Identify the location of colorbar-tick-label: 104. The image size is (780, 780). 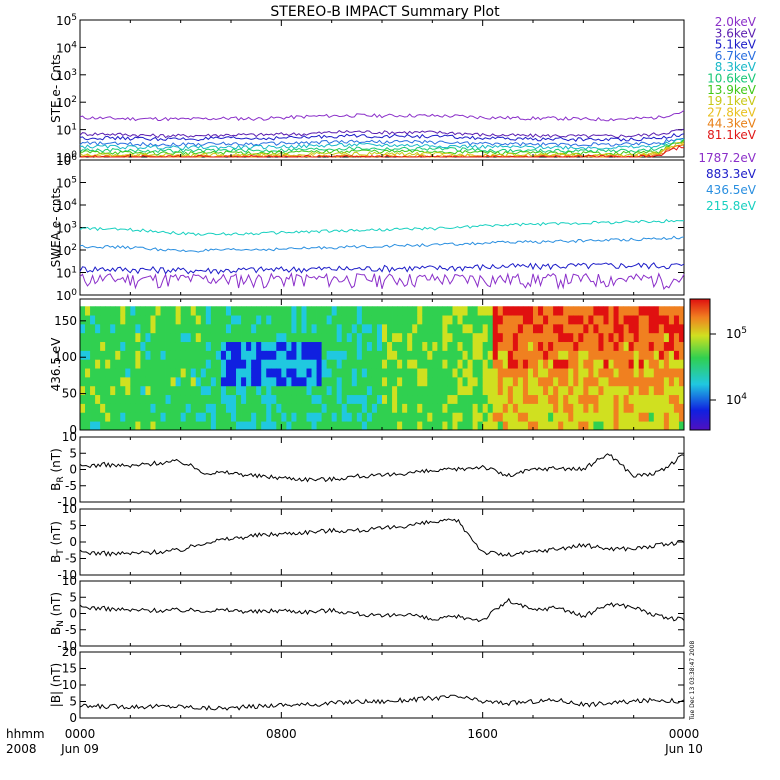
(736, 399).